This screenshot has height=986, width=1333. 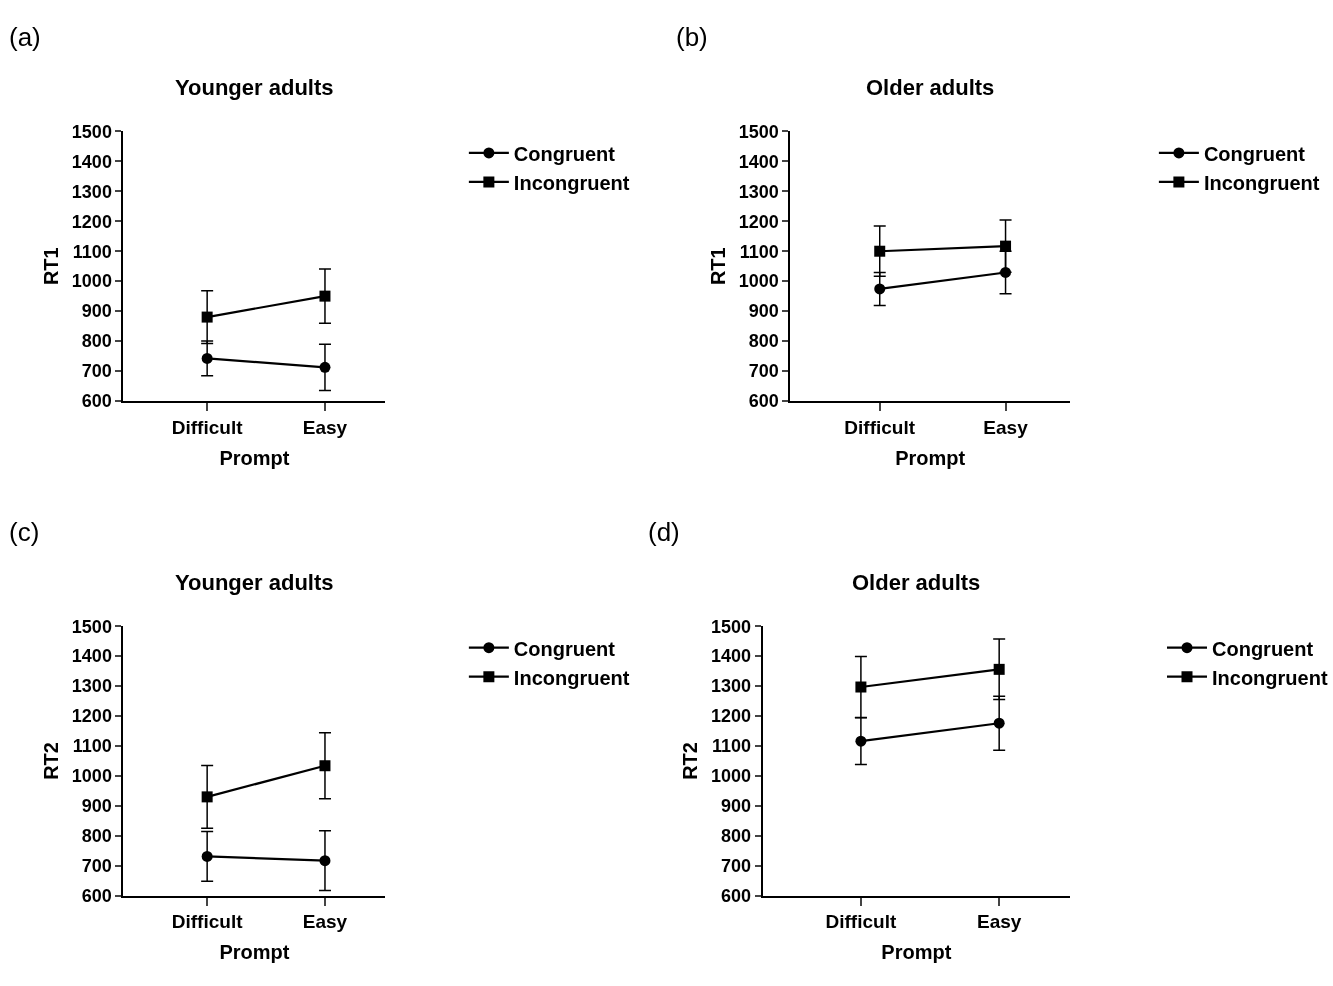 What do you see at coordinates (25, 37) in the screenshot?
I see `text: (a)` at bounding box center [25, 37].